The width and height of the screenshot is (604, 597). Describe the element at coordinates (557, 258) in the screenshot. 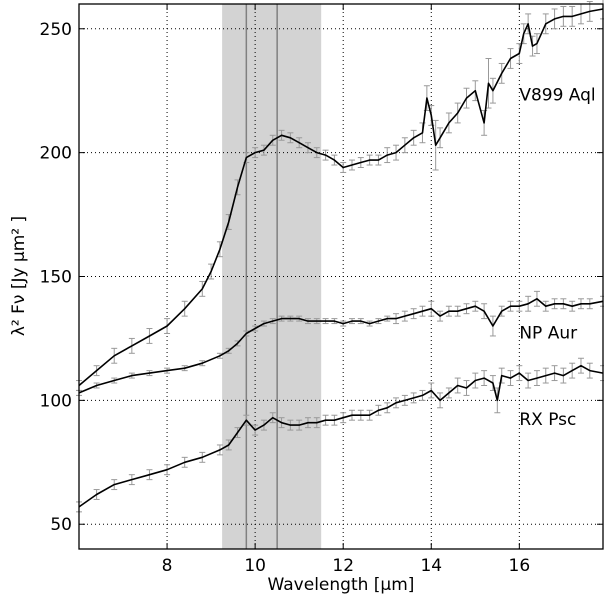

I see `series-labels-layer: V899 Aql NP Aur RX Psc` at that location.